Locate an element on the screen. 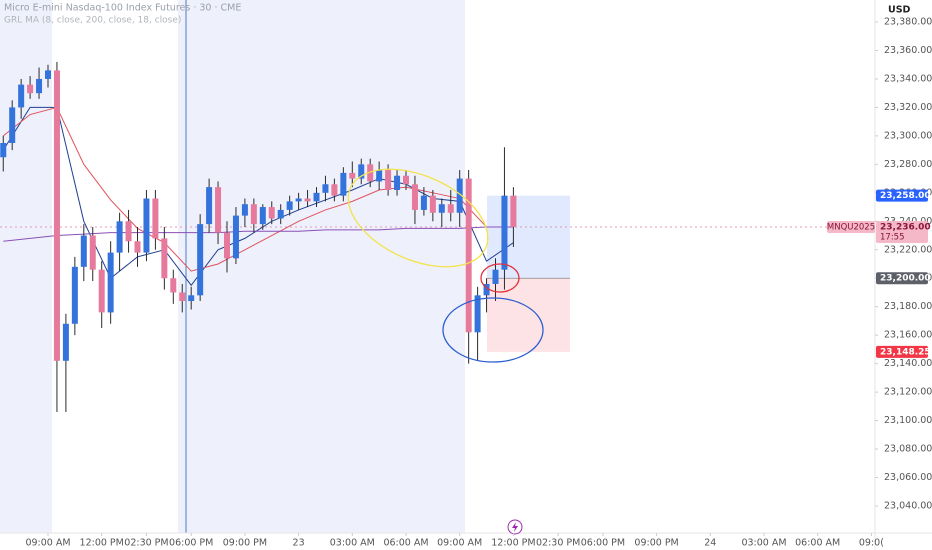  y-tick-label: 23,300.00 is located at coordinates (908, 135).